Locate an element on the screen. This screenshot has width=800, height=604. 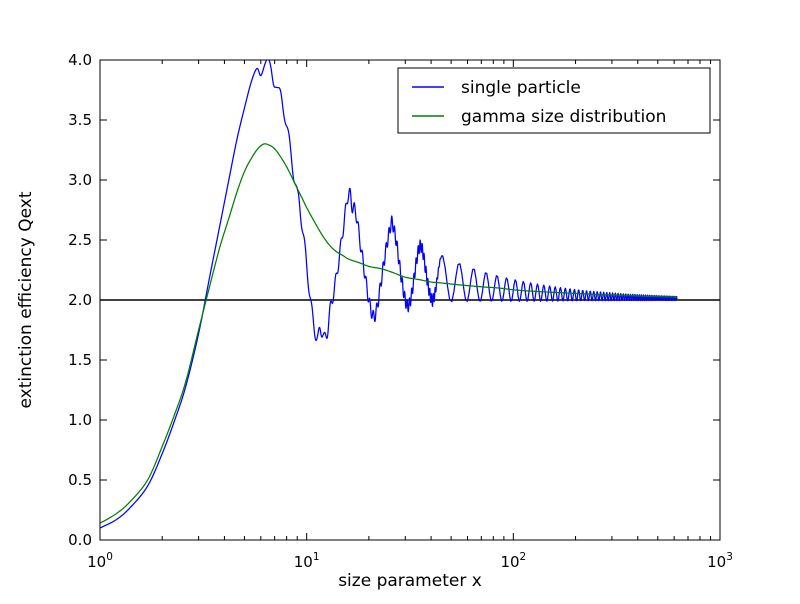
legend-box is located at coordinates (554, 100).